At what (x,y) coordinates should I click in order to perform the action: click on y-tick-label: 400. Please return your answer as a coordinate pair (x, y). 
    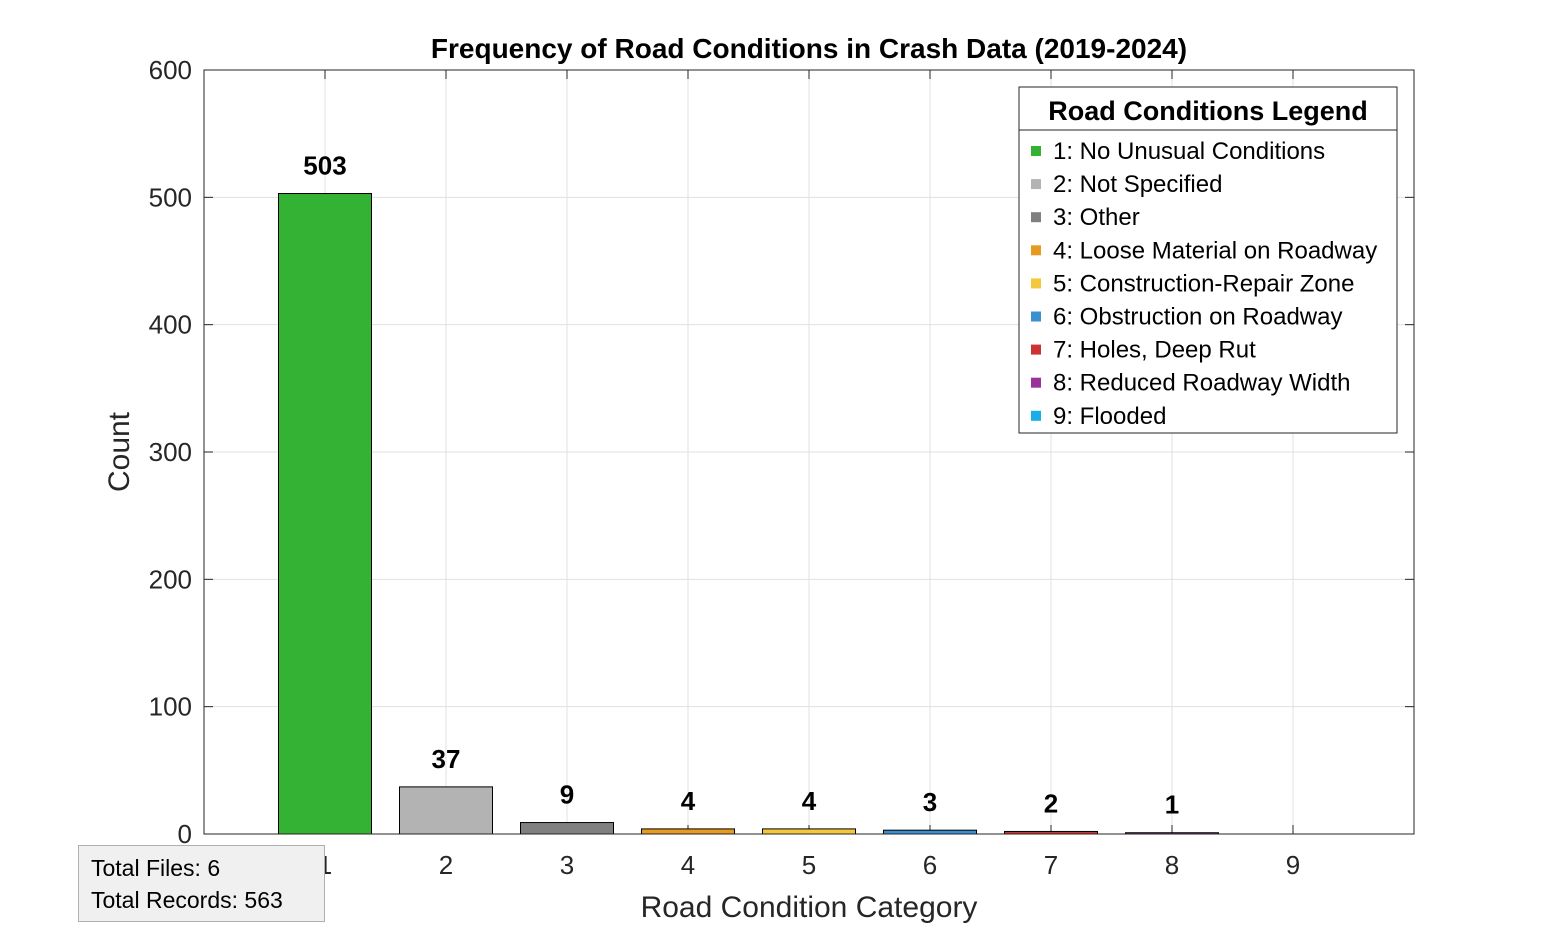
    Looking at the image, I should click on (170, 325).